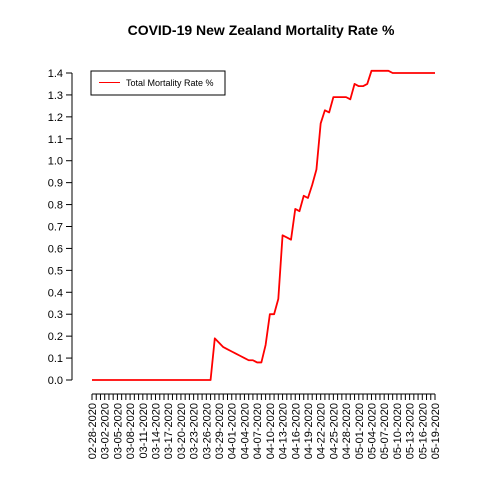 The image size is (480, 480). Describe the element at coordinates (55, 337) in the screenshot. I see `y-tick-label: 0.2` at that location.